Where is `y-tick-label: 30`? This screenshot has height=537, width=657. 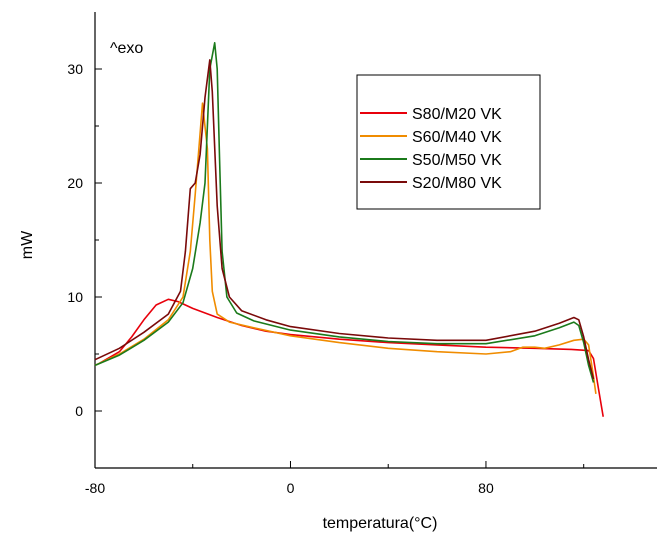 y-tick-label: 30 is located at coordinates (75, 69).